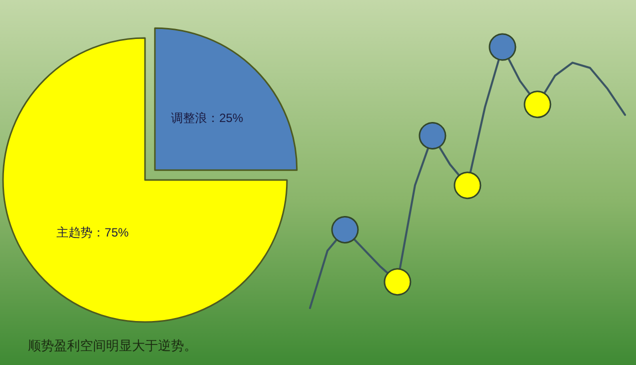 The image size is (636, 365). I want to click on slice-label: 主趋势：75%, so click(93, 232).